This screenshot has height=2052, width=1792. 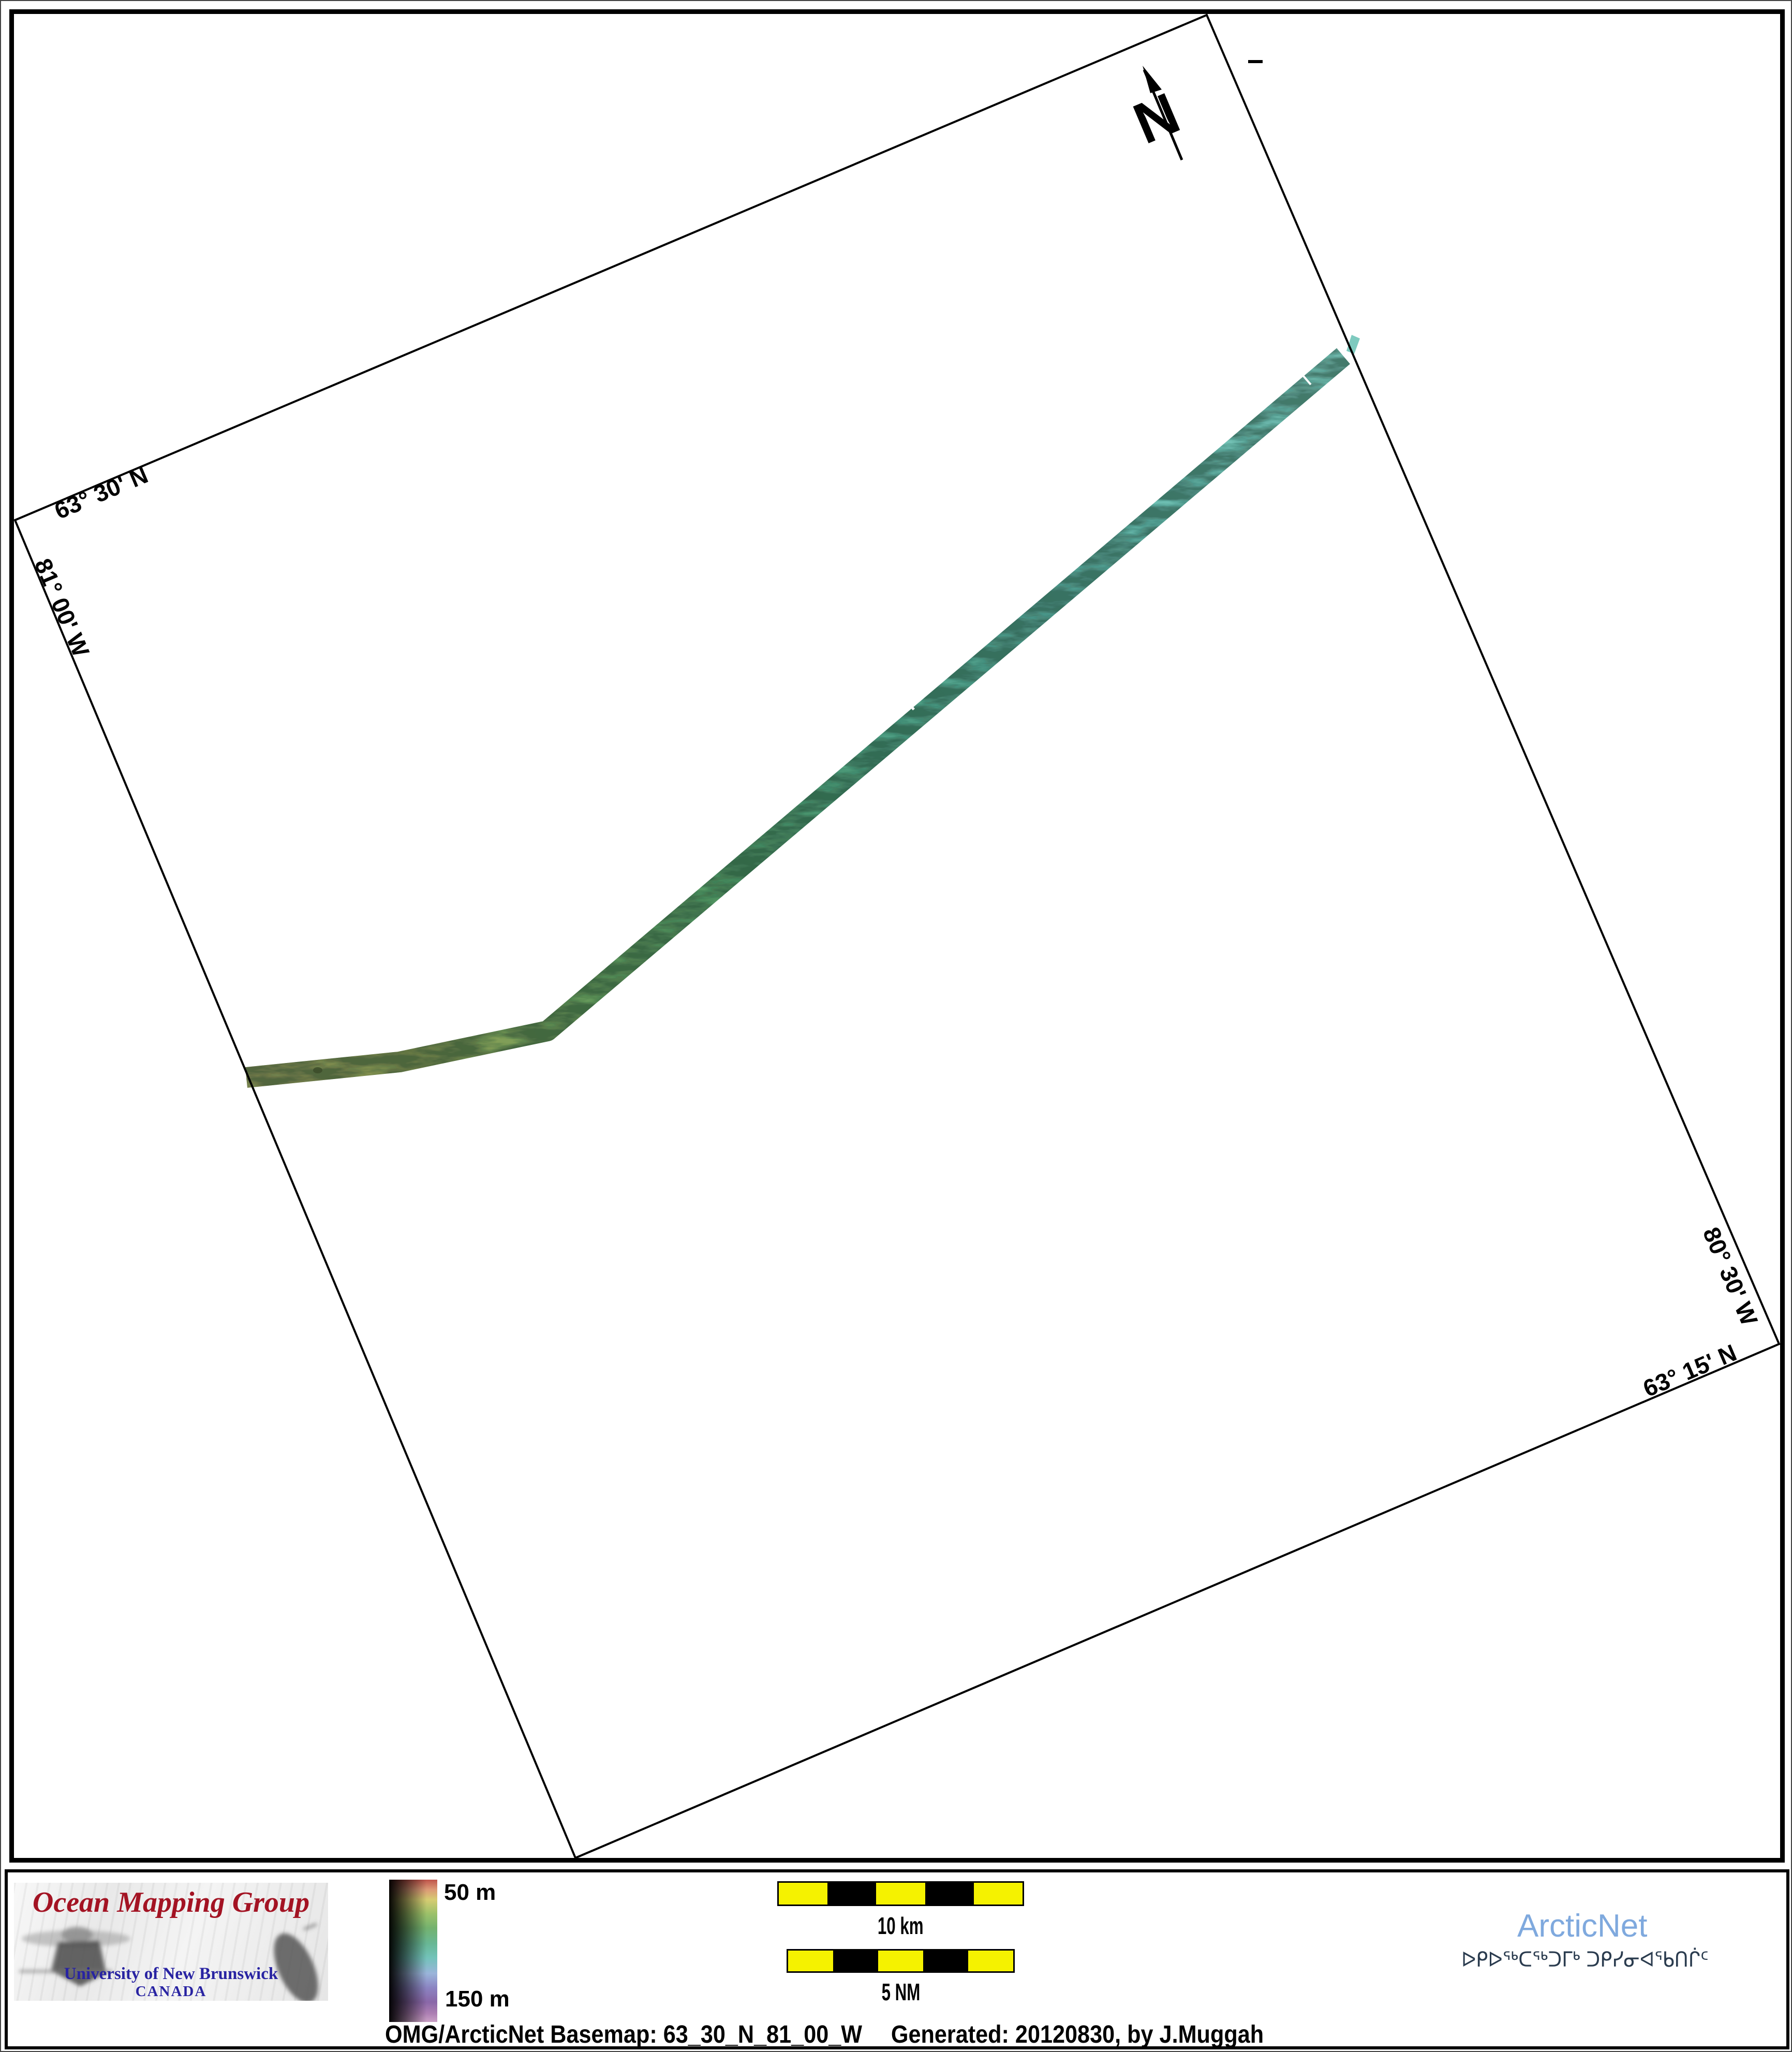 I want to click on label-latitude-top: 63° 30' N, so click(x=102, y=492).